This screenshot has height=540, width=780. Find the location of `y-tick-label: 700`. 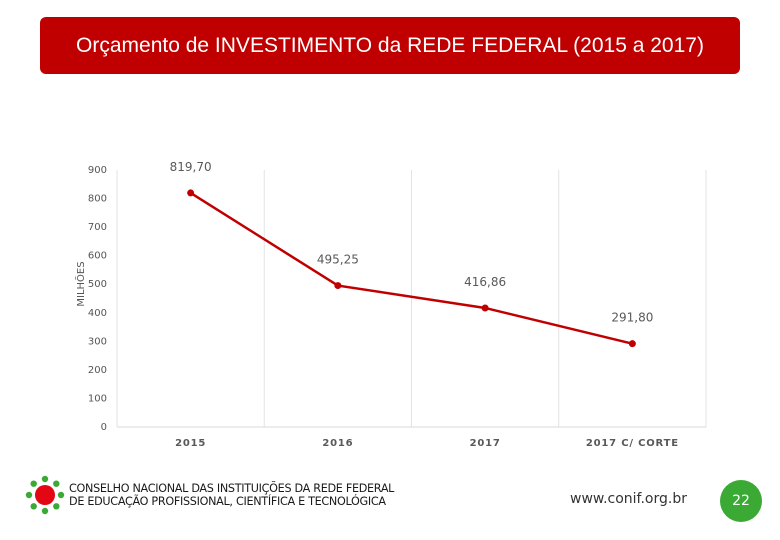

y-tick-label: 700 is located at coordinates (97, 227).